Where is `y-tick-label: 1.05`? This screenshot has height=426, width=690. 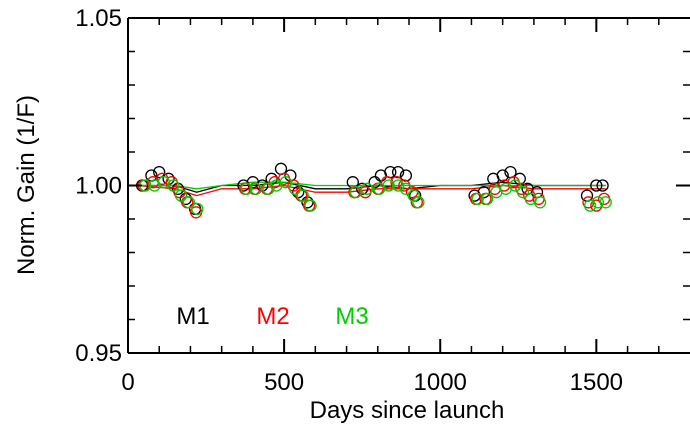 y-tick-label: 1.05 is located at coordinates (98, 18).